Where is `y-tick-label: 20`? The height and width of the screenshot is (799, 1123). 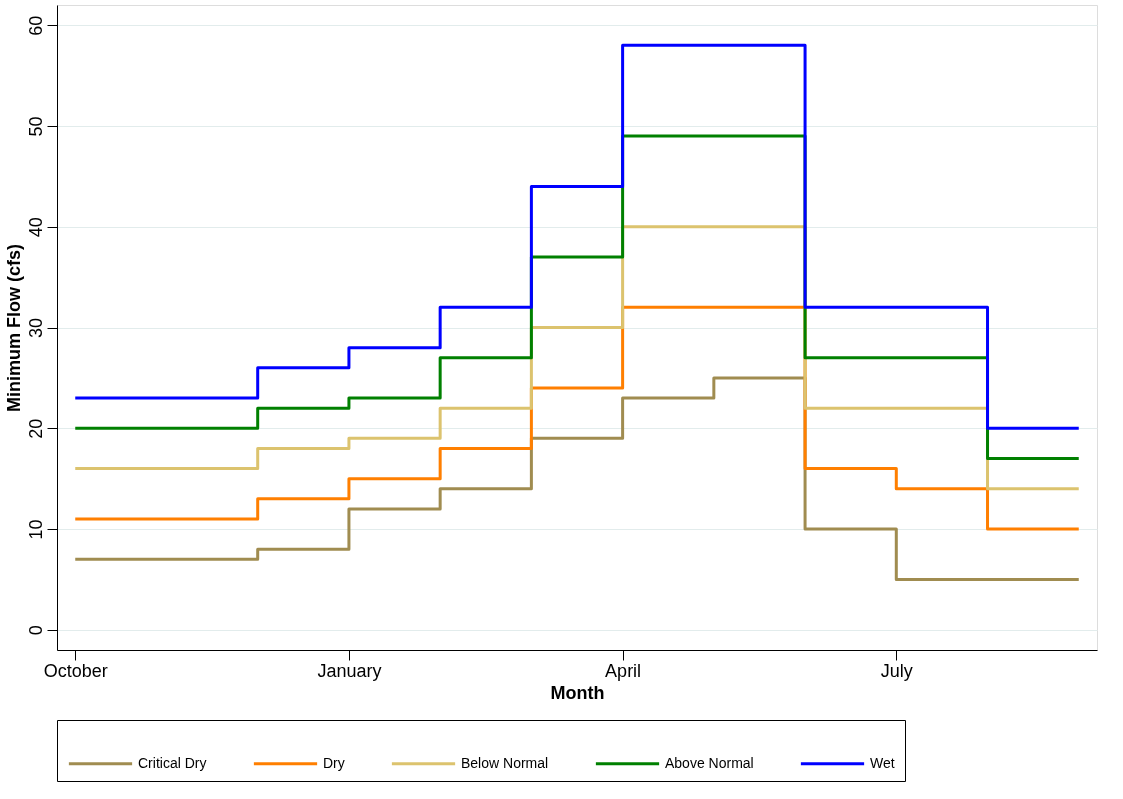
y-tick-label: 20 is located at coordinates (35, 428).